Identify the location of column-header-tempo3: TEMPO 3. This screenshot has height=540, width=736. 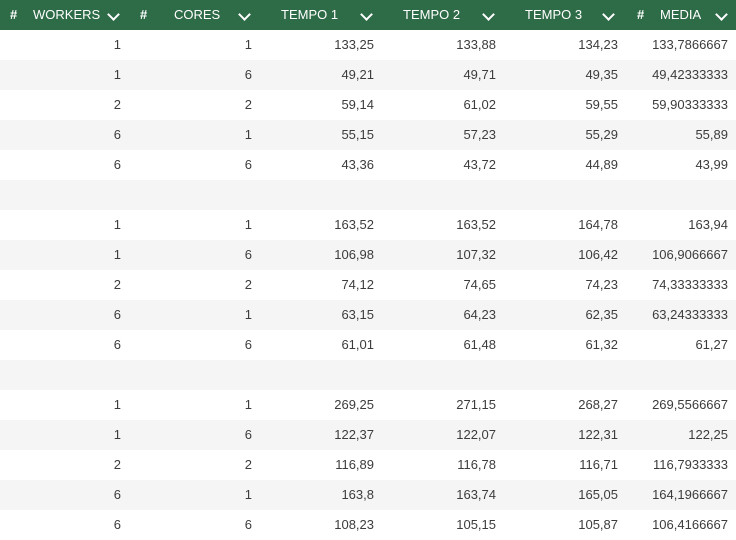
(561, 15).